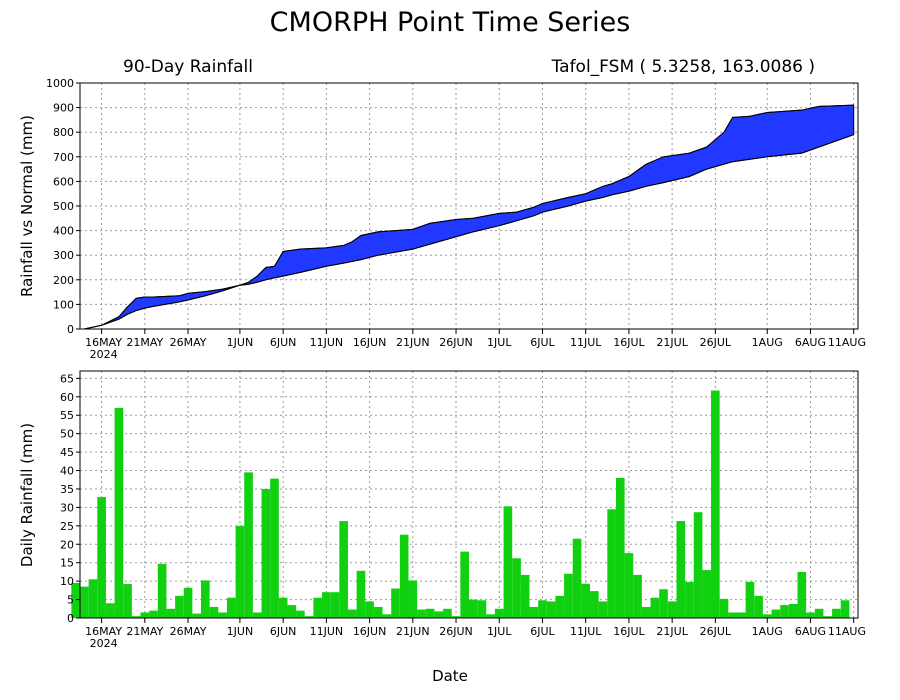 Image resolution: width=900 pixels, height=700 pixels. Describe the element at coordinates (67, 581) in the screenshot. I see `y-tick-label: 10` at that location.